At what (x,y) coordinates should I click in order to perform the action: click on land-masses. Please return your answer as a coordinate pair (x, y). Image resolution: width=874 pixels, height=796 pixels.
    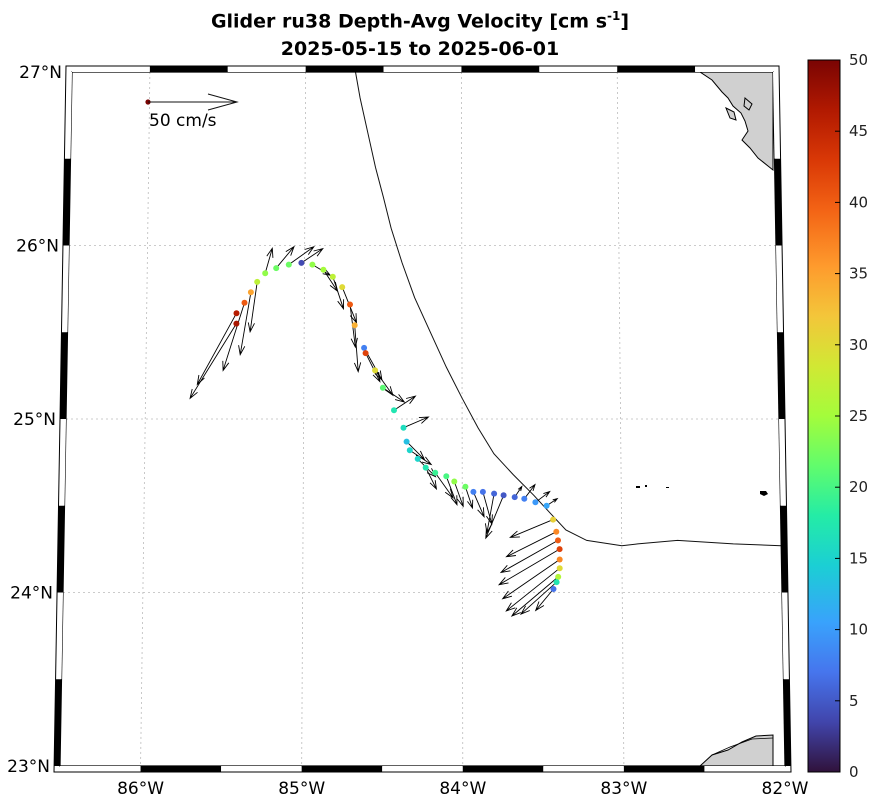
    Looking at the image, I should click on (705, 419).